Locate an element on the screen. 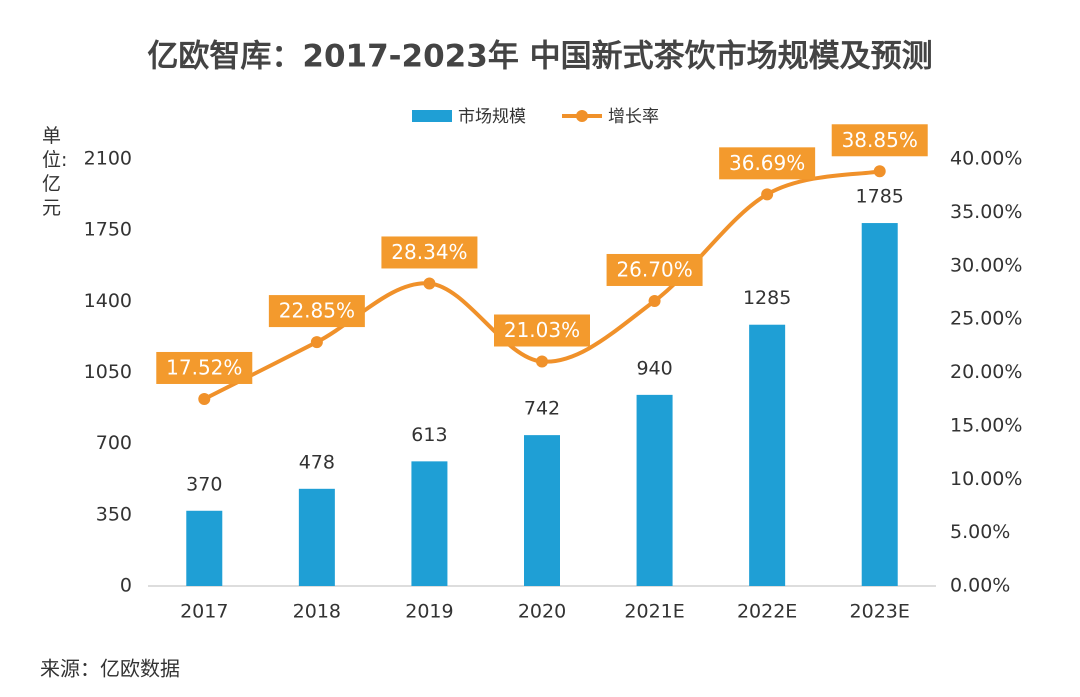 This screenshot has height=697, width=1080. x-tick-label: 2017 is located at coordinates (204, 612).